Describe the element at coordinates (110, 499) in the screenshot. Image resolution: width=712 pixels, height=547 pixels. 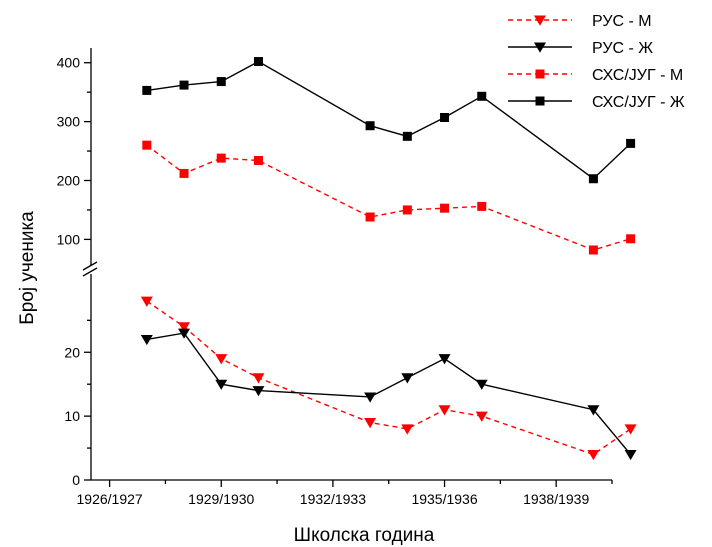
I see `x-tick-label: 1926/1927` at that location.